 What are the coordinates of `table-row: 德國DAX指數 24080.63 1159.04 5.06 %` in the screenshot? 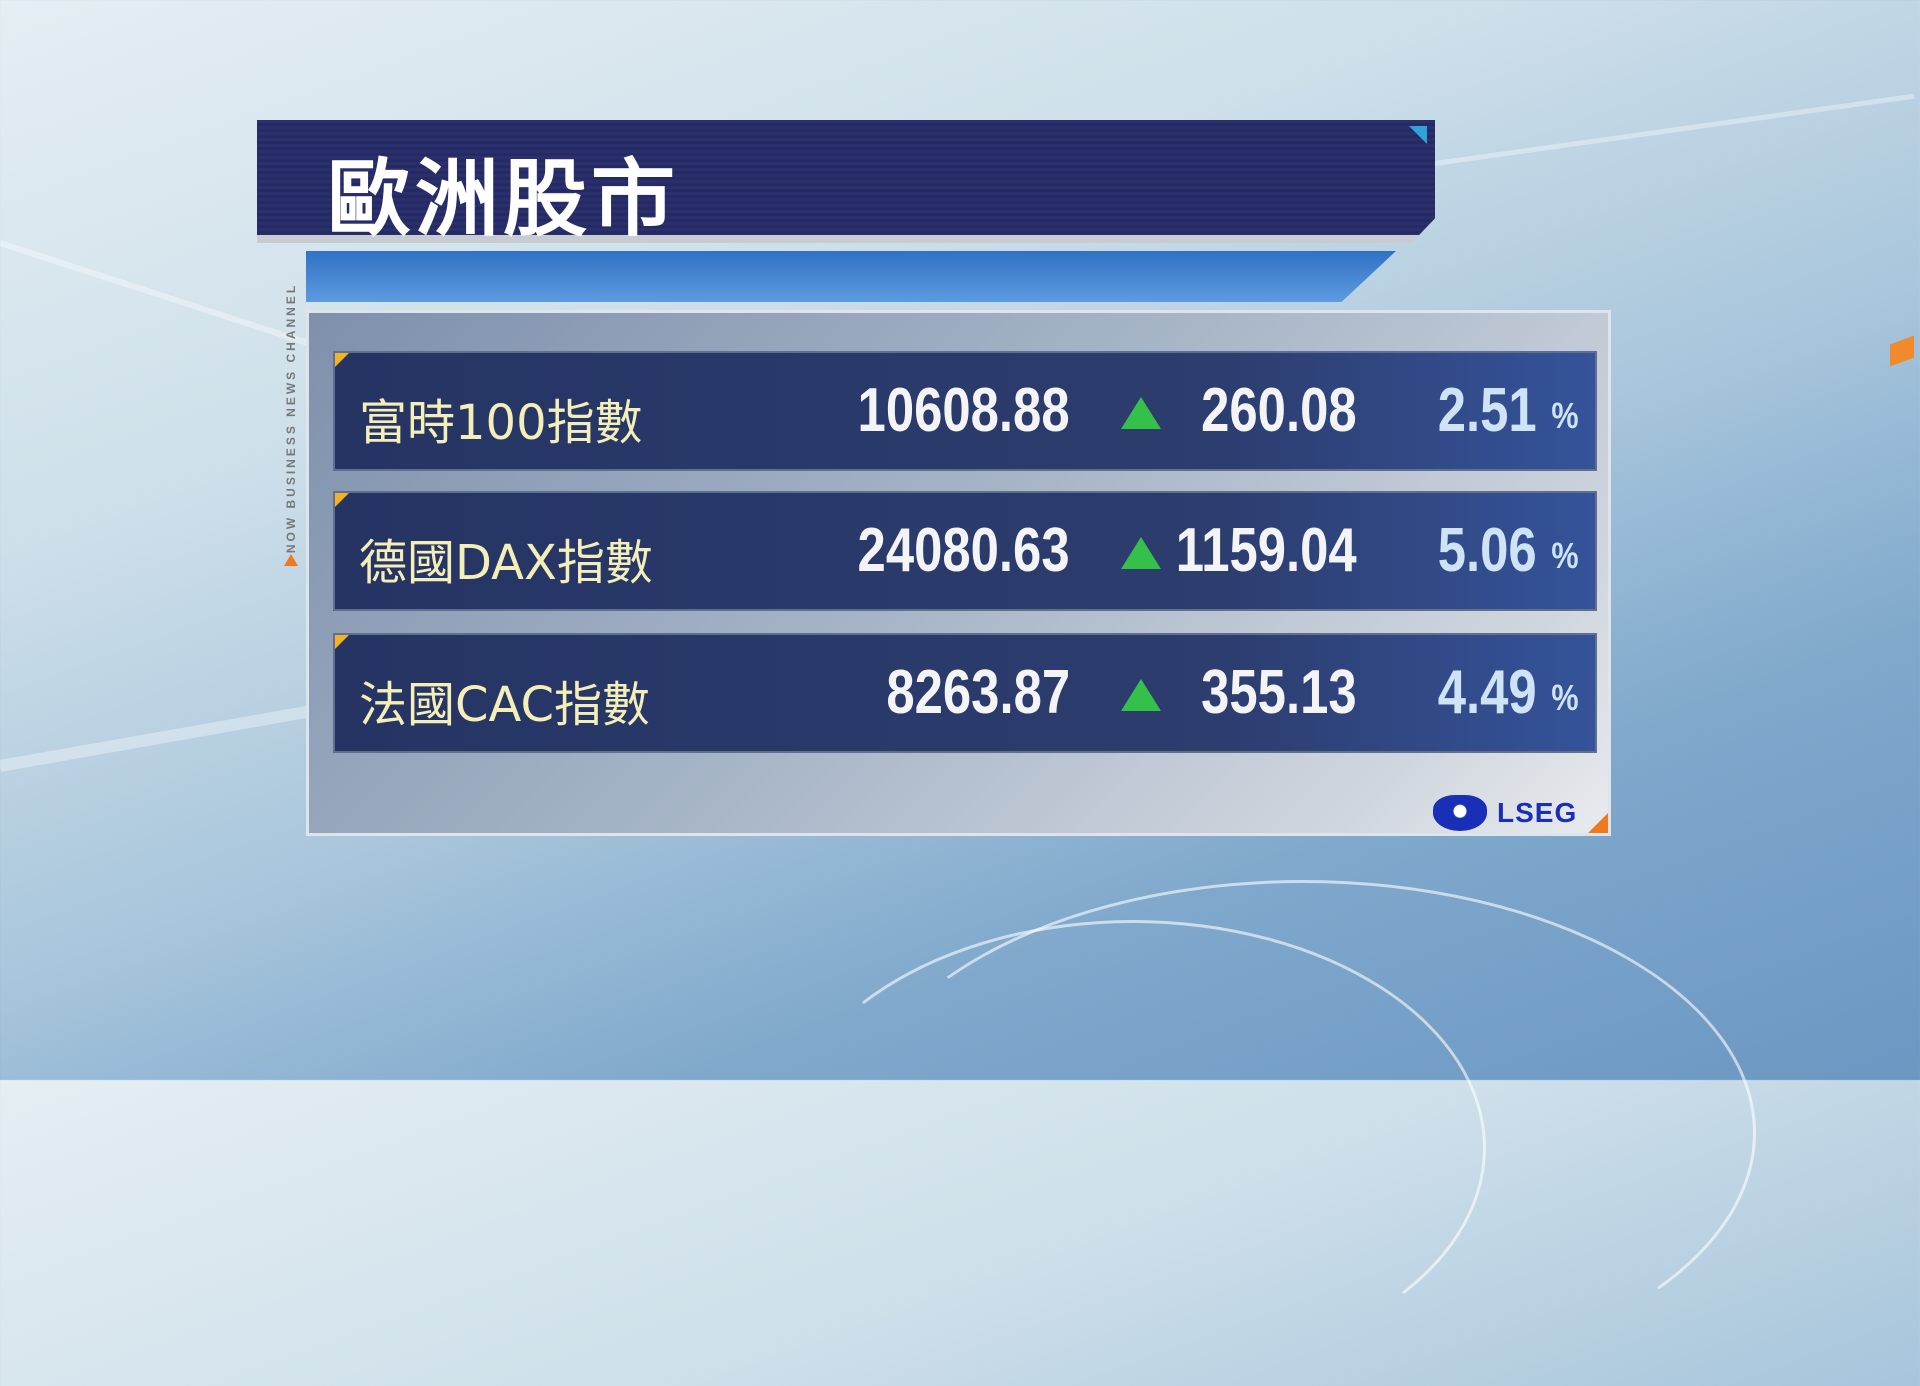 It's located at (965, 551).